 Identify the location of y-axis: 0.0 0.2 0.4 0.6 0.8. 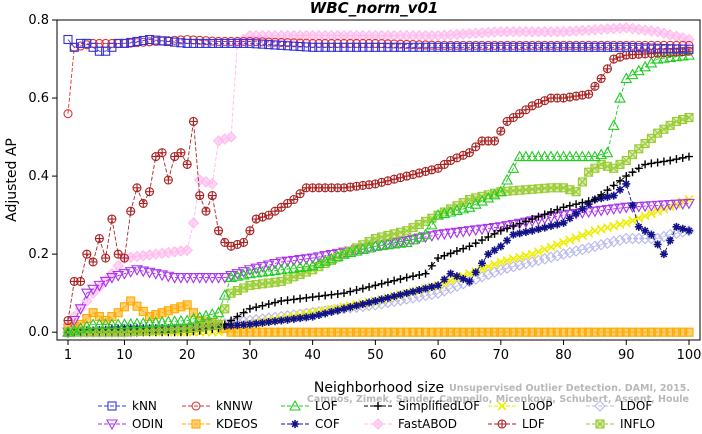
(43, 176).